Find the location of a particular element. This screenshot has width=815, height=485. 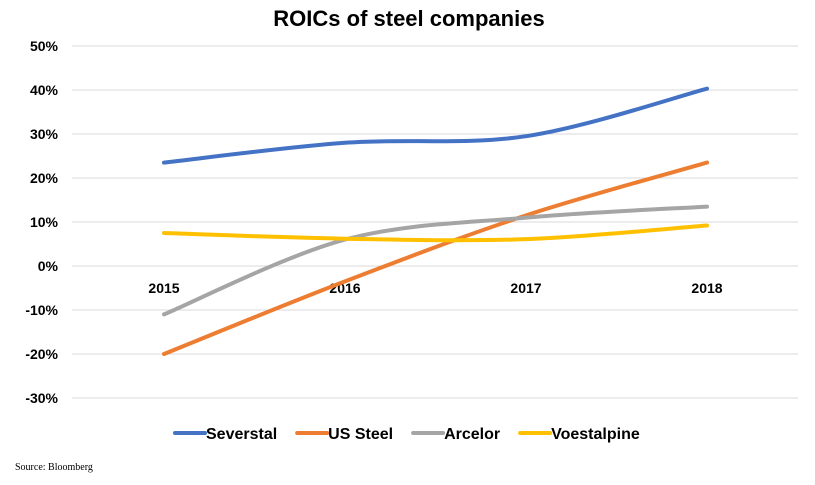

y-tick-label: 0% is located at coordinates (48, 266).